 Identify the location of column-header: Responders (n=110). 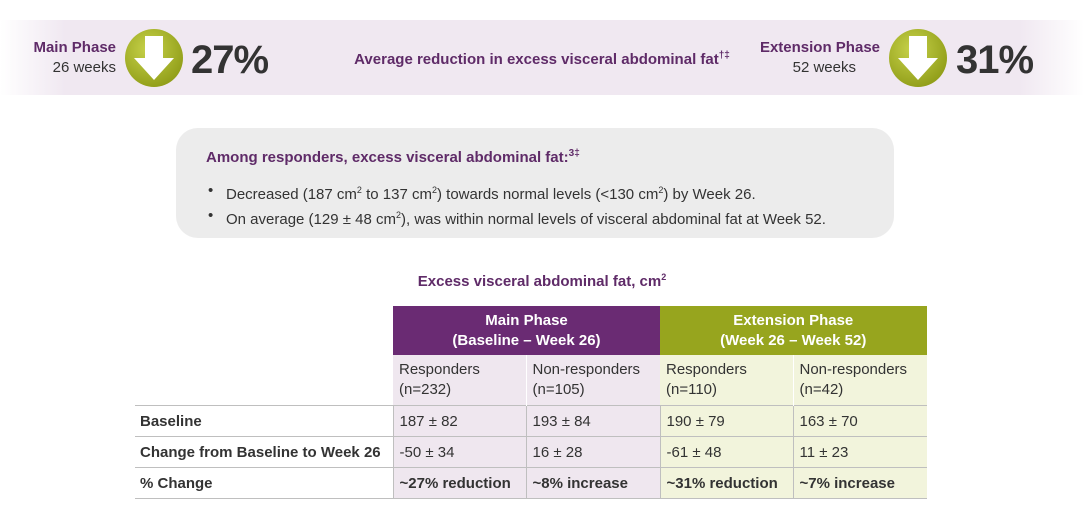
(727, 380).